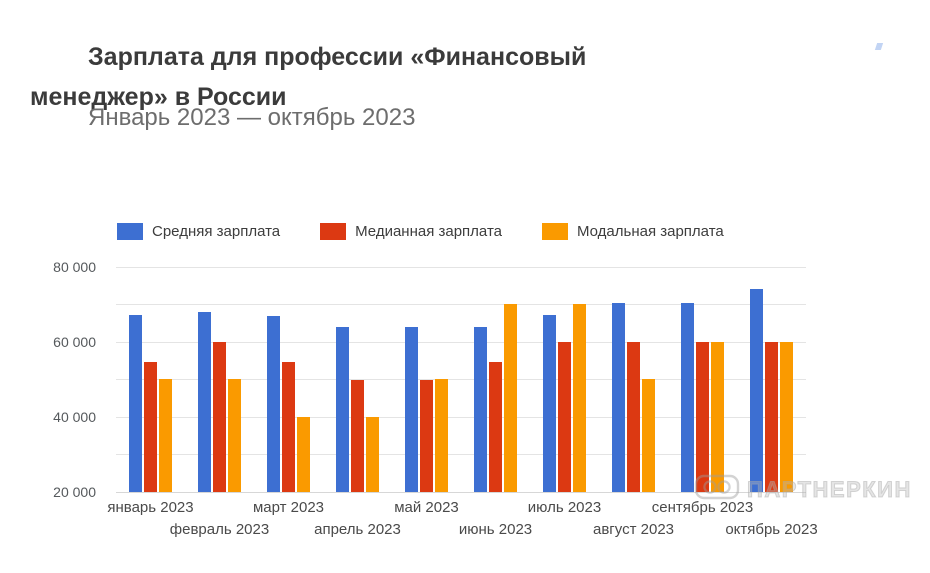 The width and height of the screenshot is (930, 573). I want to click on x-tick-label: май 2023, so click(426, 507).